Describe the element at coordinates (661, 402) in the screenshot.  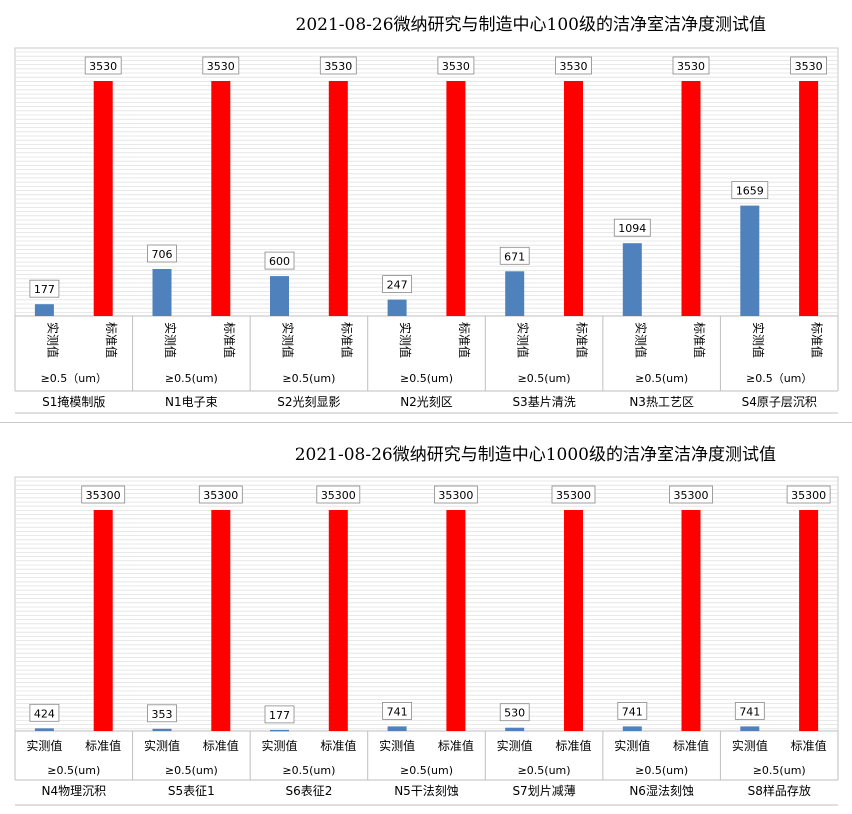
I see `category-label: N3热工艺区` at that location.